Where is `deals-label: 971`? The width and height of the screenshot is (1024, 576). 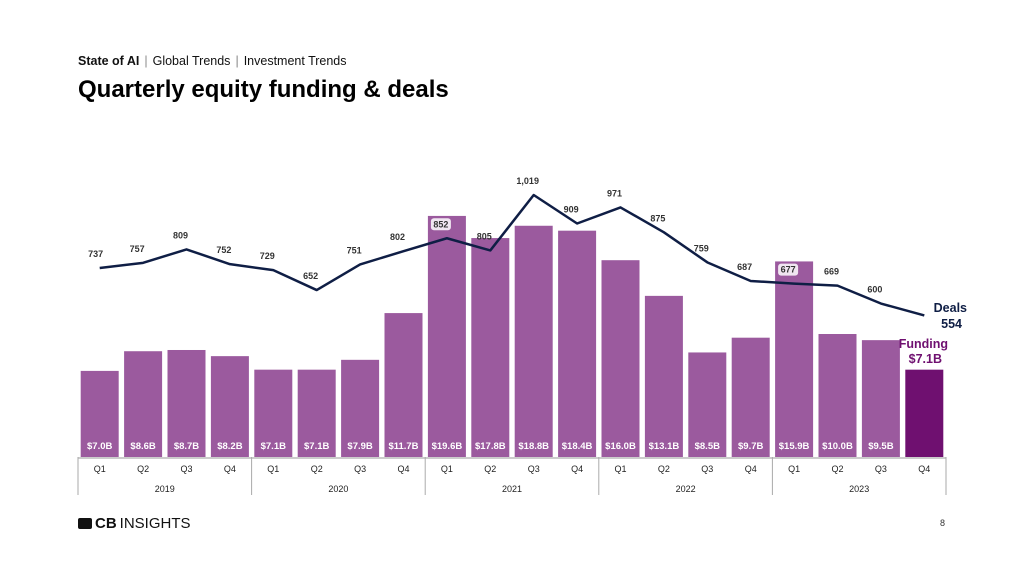 deals-label: 971 is located at coordinates (614, 193).